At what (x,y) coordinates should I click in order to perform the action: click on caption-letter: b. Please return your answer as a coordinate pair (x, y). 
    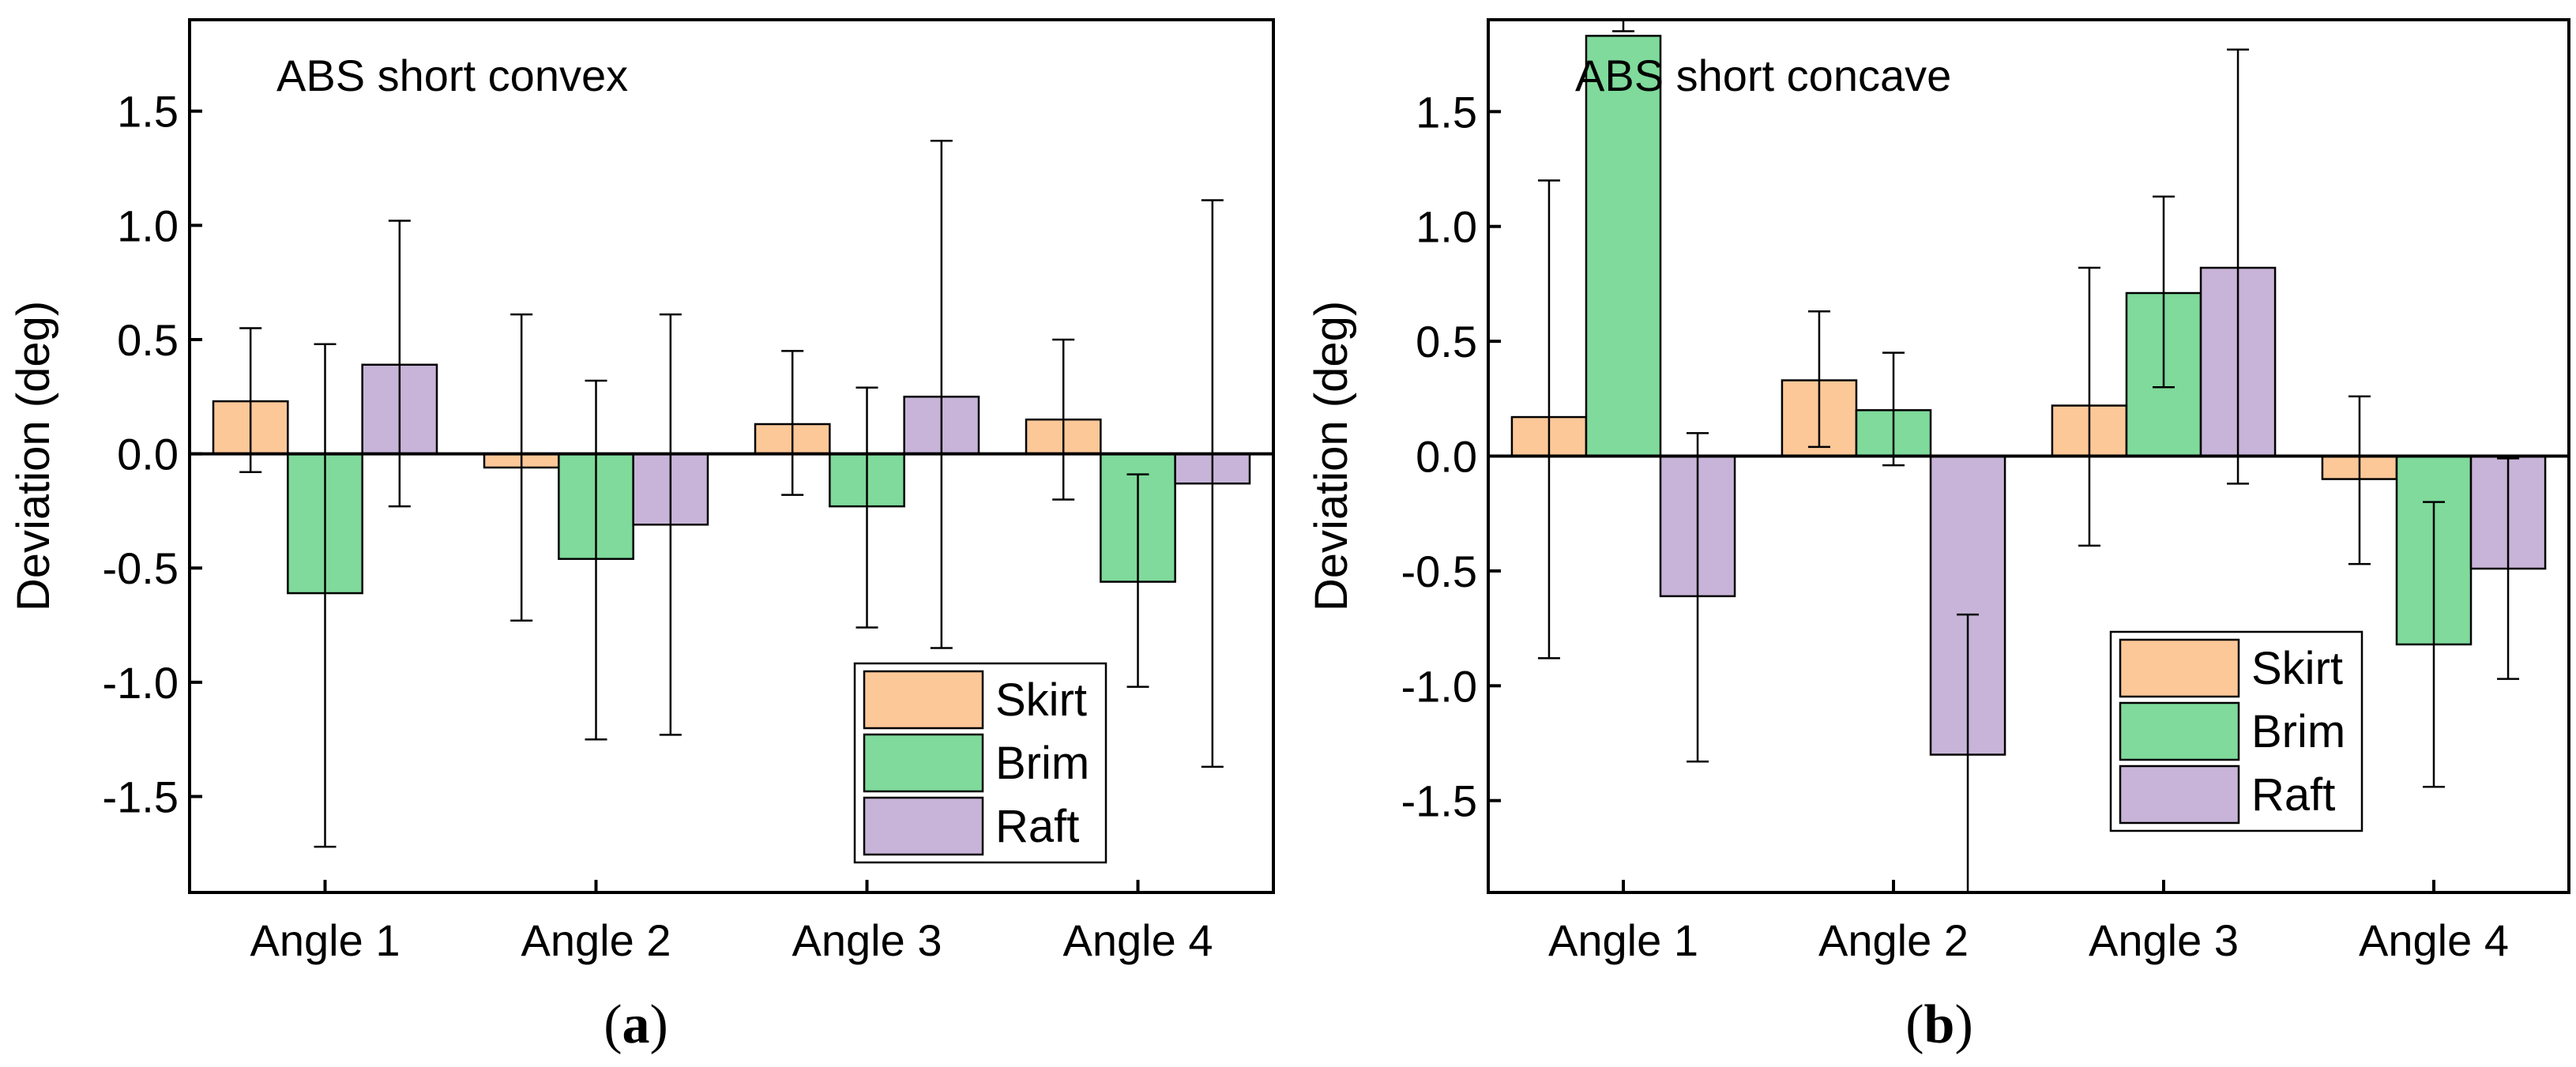
    Looking at the image, I should click on (1940, 1024).